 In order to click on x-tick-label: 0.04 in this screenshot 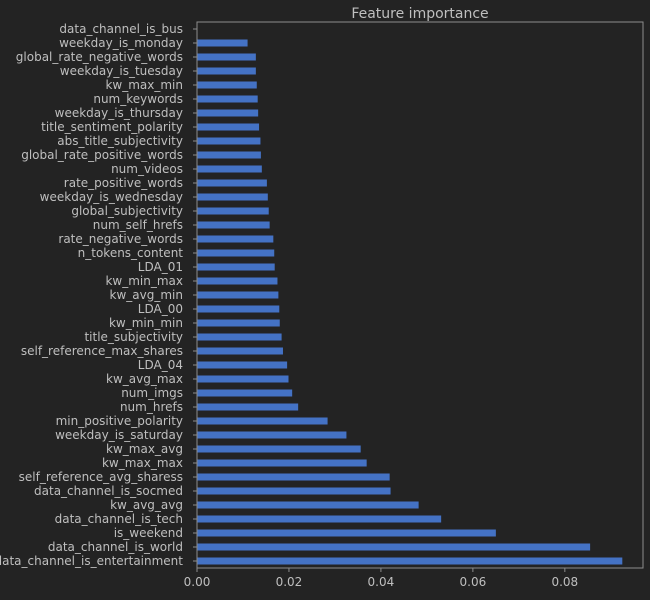, I will do `click(381, 582)`.